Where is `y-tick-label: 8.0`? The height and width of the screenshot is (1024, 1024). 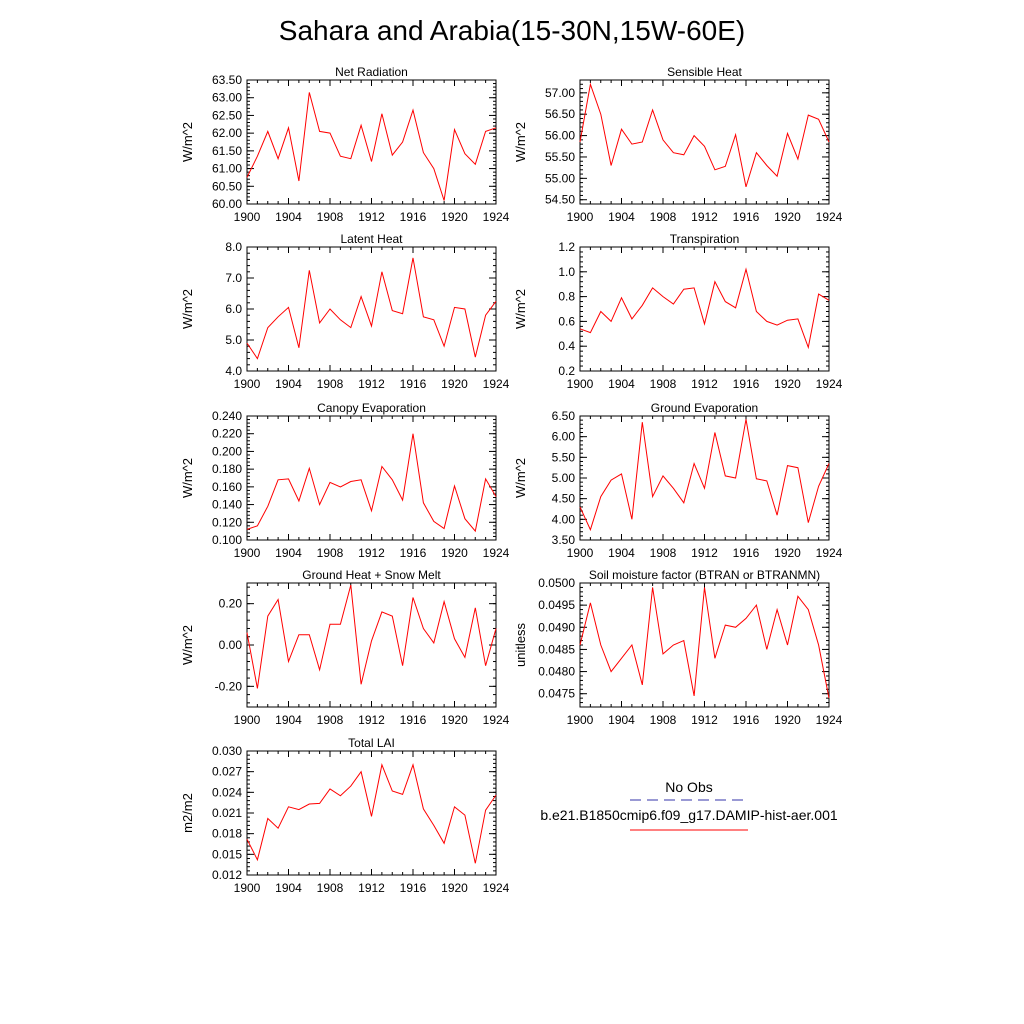 y-tick-label: 8.0 is located at coordinates (233, 247).